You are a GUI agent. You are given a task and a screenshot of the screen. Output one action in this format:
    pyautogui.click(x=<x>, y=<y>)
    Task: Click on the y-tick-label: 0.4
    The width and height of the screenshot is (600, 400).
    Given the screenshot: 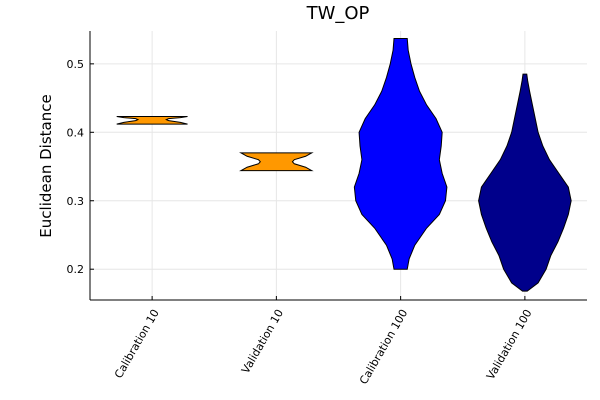 What is the action you would take?
    pyautogui.click(x=76, y=132)
    